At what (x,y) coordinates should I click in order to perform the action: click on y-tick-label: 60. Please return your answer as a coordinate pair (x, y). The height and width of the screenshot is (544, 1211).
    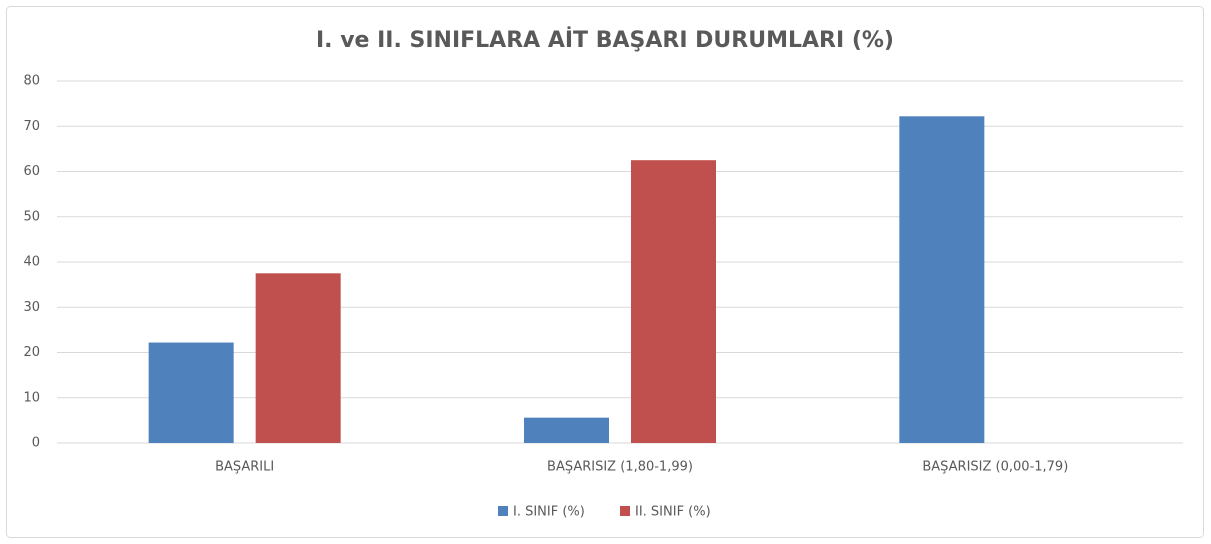
    Looking at the image, I should click on (31, 171).